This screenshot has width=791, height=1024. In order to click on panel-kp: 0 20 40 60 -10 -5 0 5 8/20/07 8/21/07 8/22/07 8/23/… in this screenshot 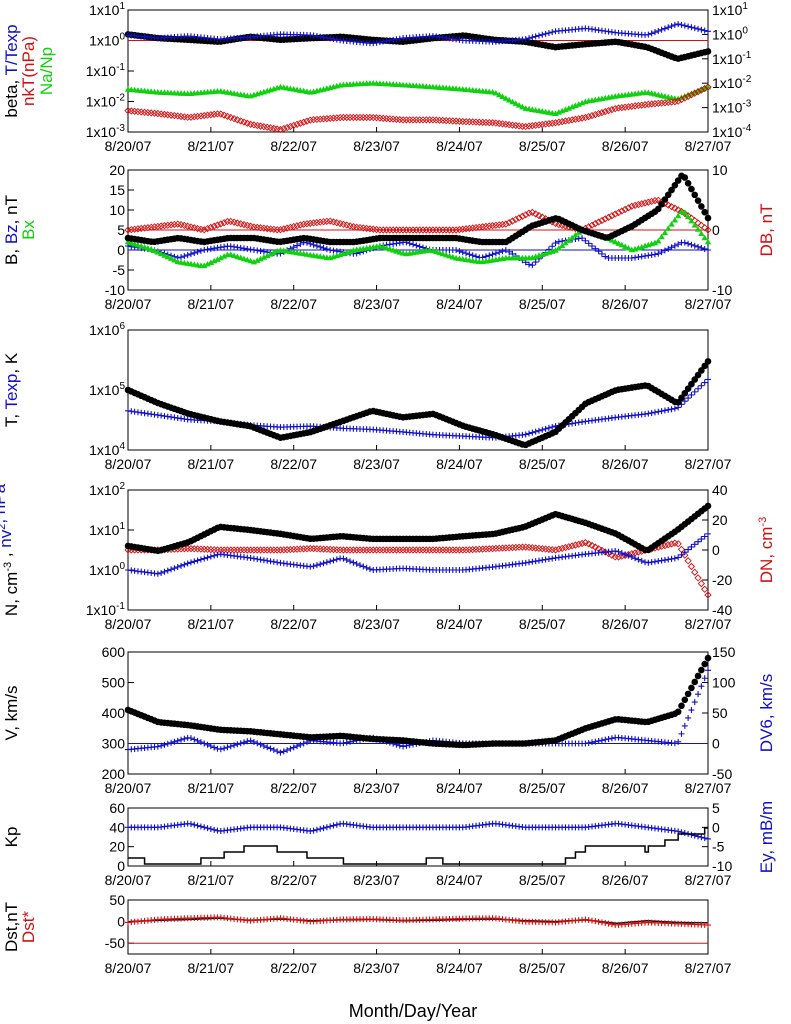, I will do `click(389, 844)`.